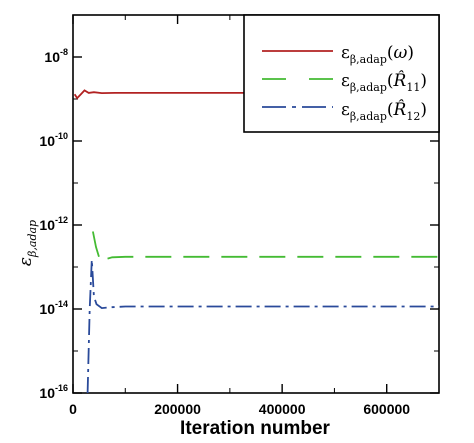  I want to click on y-tick-label: 10-16, so click(53, 392).